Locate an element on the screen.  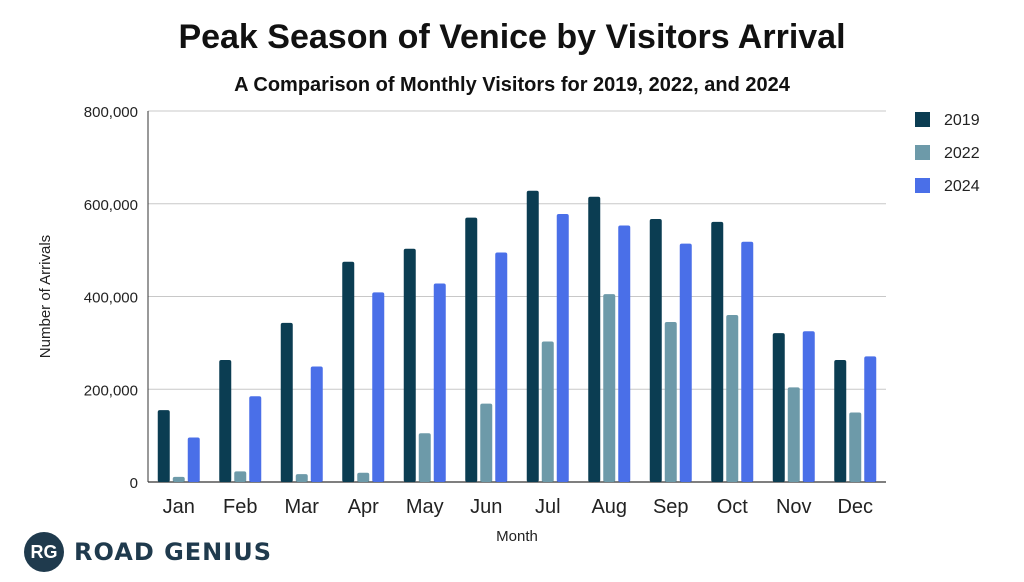
x-tick-label: Apr is located at coordinates (363, 507).